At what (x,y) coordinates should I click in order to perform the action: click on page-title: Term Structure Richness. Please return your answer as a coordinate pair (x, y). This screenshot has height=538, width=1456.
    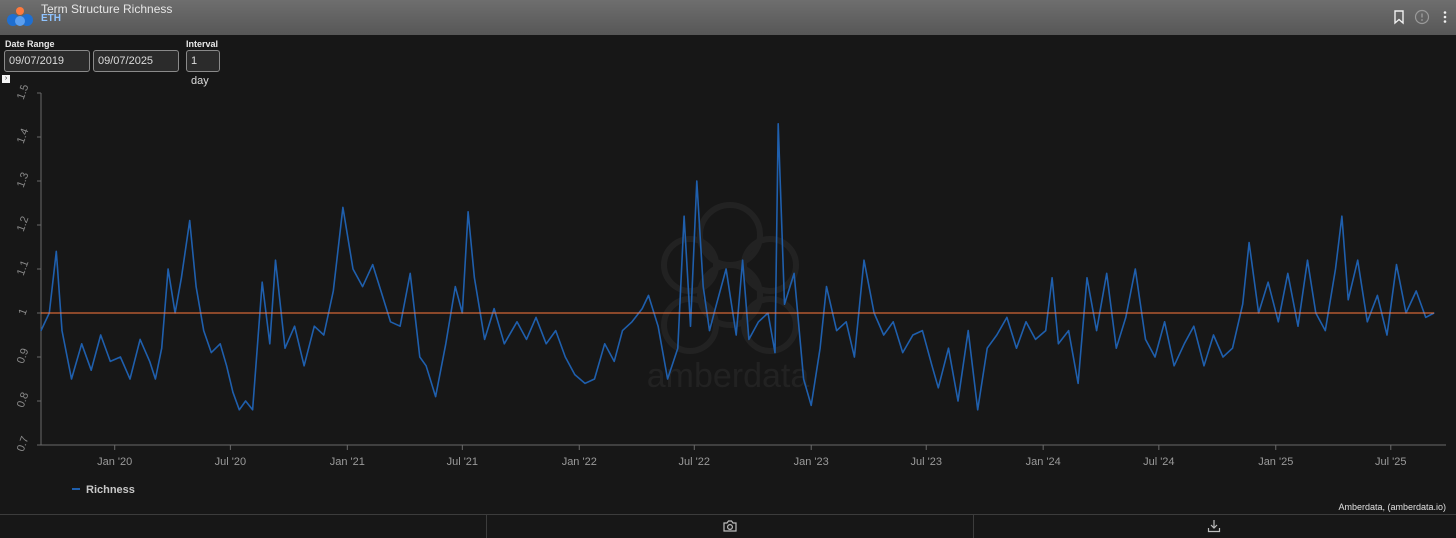
    Looking at the image, I should click on (107, 9).